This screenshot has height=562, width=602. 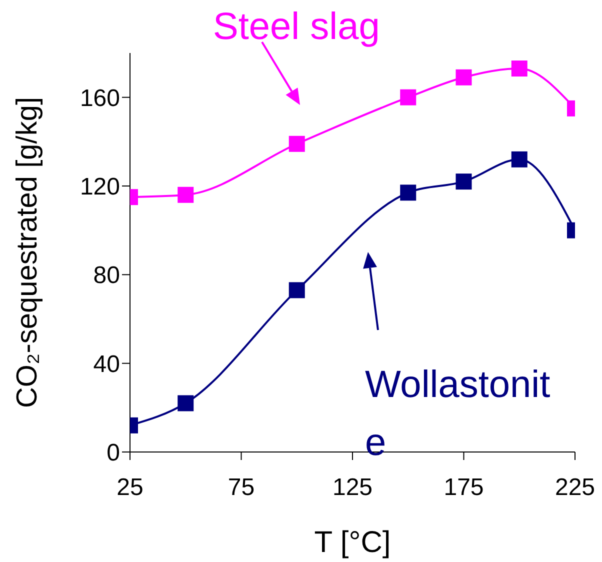 What do you see at coordinates (241, 488) in the screenshot?
I see `x-tick-label: 75` at bounding box center [241, 488].